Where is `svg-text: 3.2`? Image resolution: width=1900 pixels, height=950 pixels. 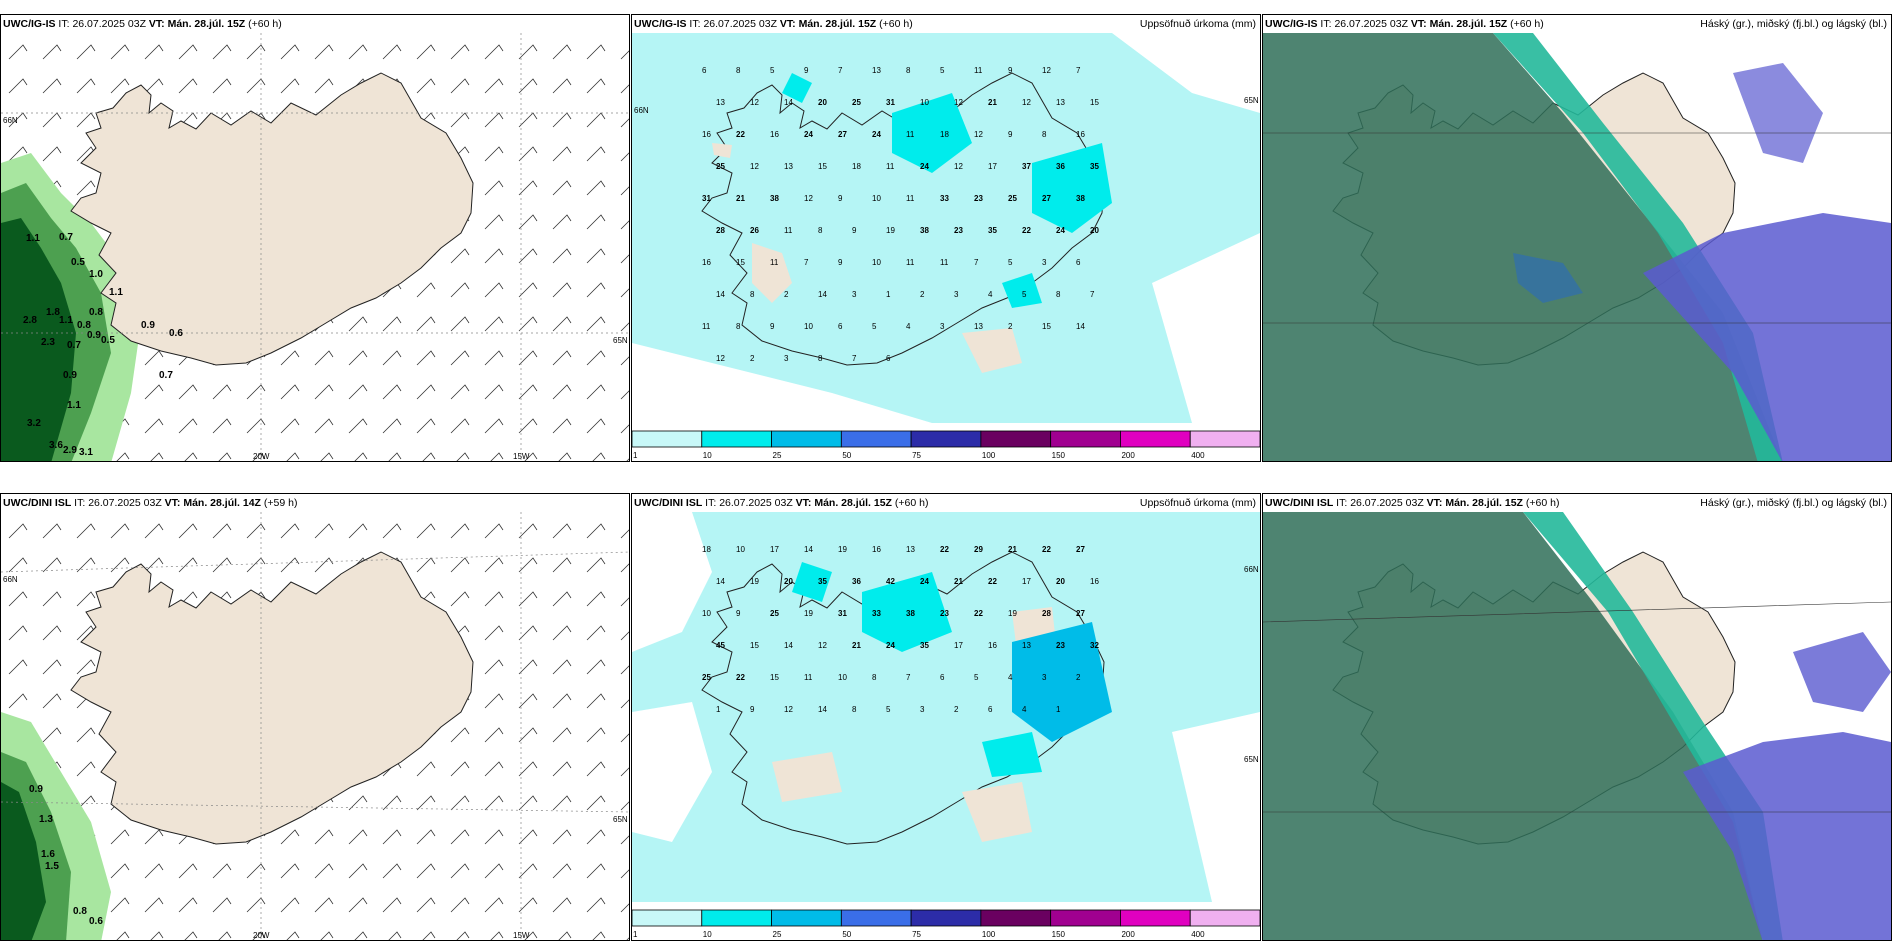 svg-text: 3.2 is located at coordinates (34, 423).